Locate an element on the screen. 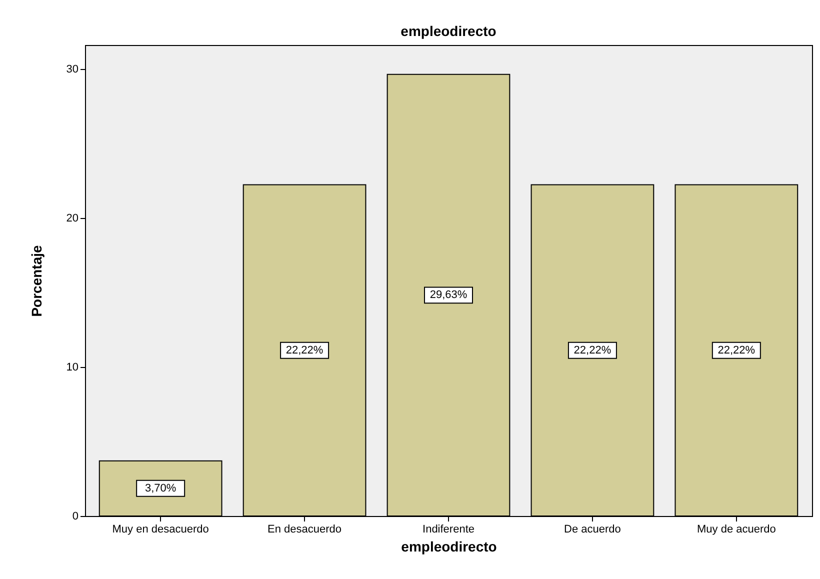 The image size is (820, 579). x-tick-label: En desacuerdo is located at coordinates (305, 530).